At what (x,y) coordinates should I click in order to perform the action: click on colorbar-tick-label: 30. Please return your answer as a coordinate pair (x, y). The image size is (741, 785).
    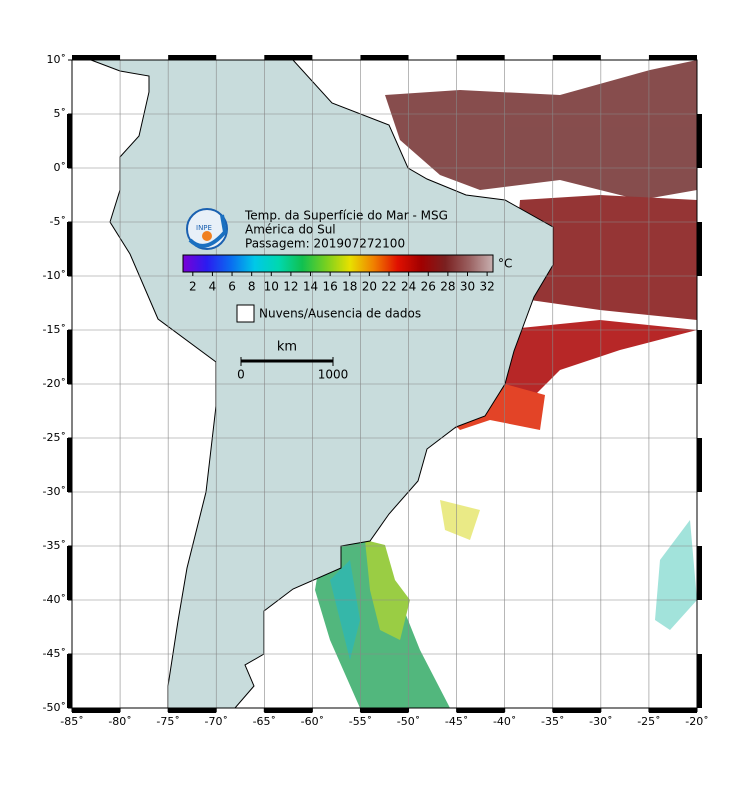
    Looking at the image, I should click on (467, 287).